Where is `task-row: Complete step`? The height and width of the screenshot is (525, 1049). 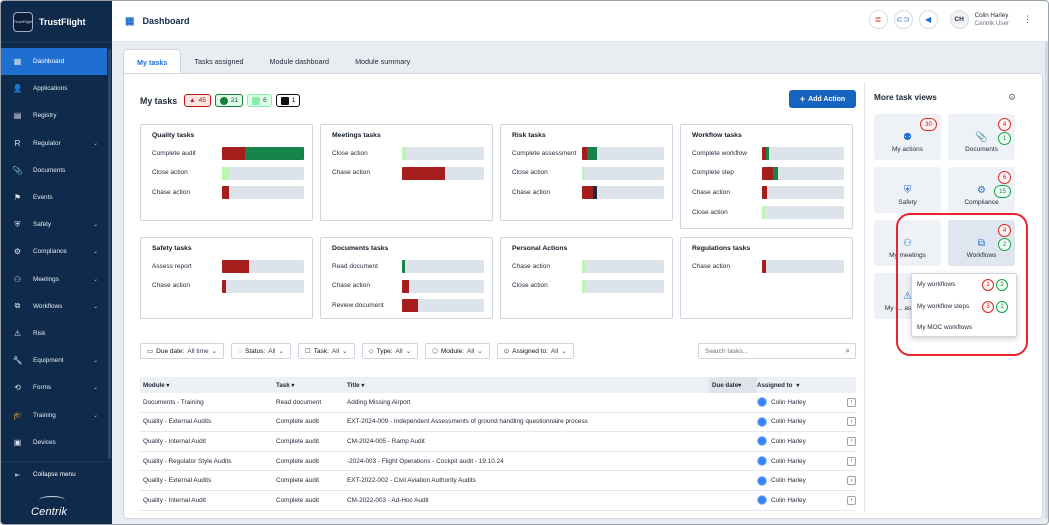
task-row: Complete step is located at coordinates (769, 173).